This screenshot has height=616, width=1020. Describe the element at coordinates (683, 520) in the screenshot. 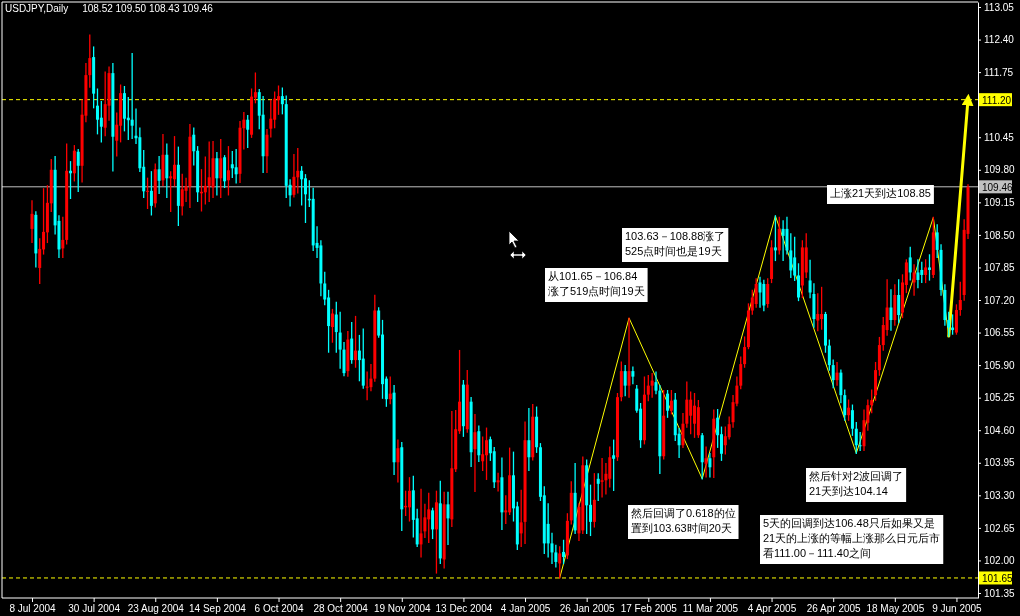

I see `annotation: 然后回调了0.618的位置到103.63时间20天` at that location.